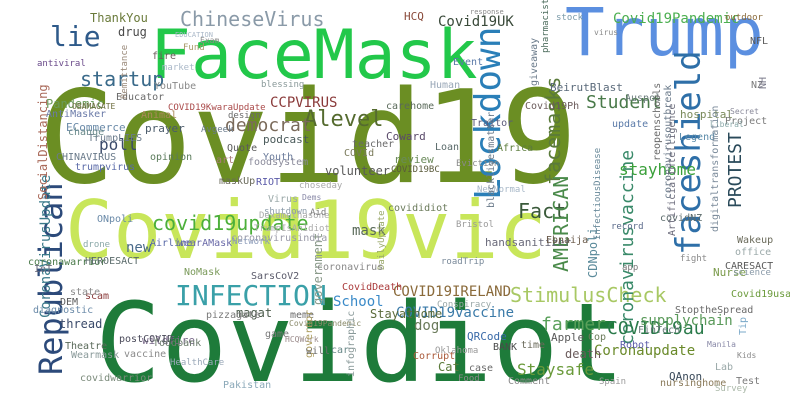  What do you see at coordinates (251, 242) in the screenshot?
I see `word-network: Network` at bounding box center [251, 242].